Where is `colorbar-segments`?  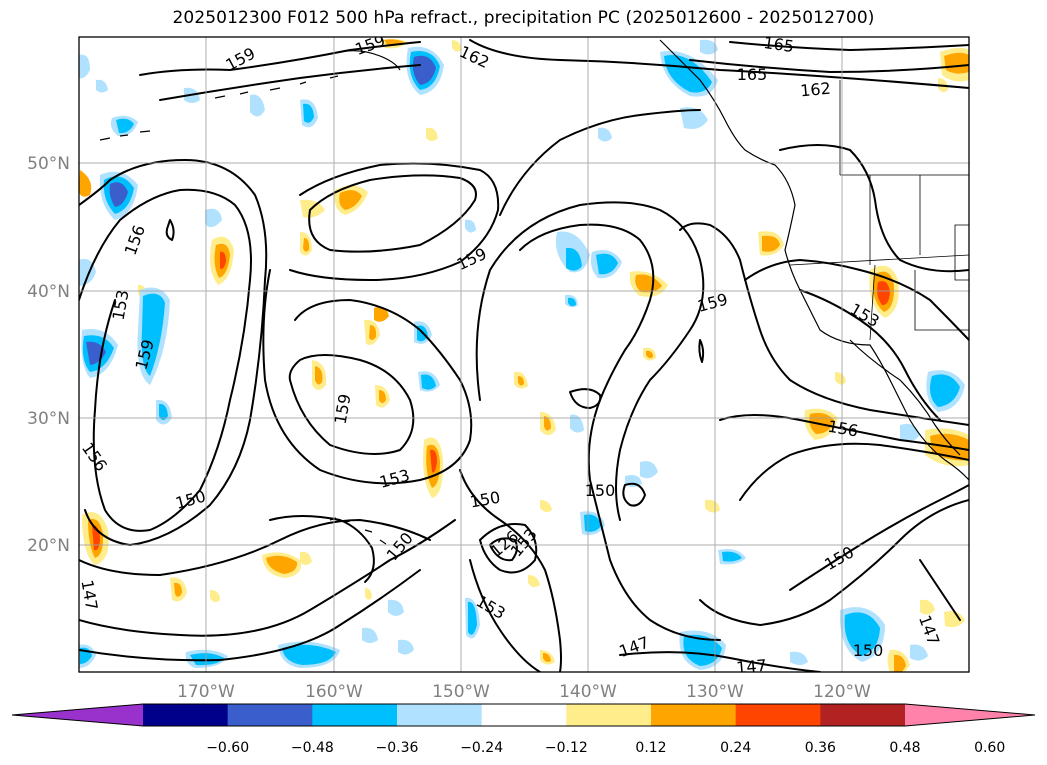
colorbar-segments is located at coordinates (523, 715).